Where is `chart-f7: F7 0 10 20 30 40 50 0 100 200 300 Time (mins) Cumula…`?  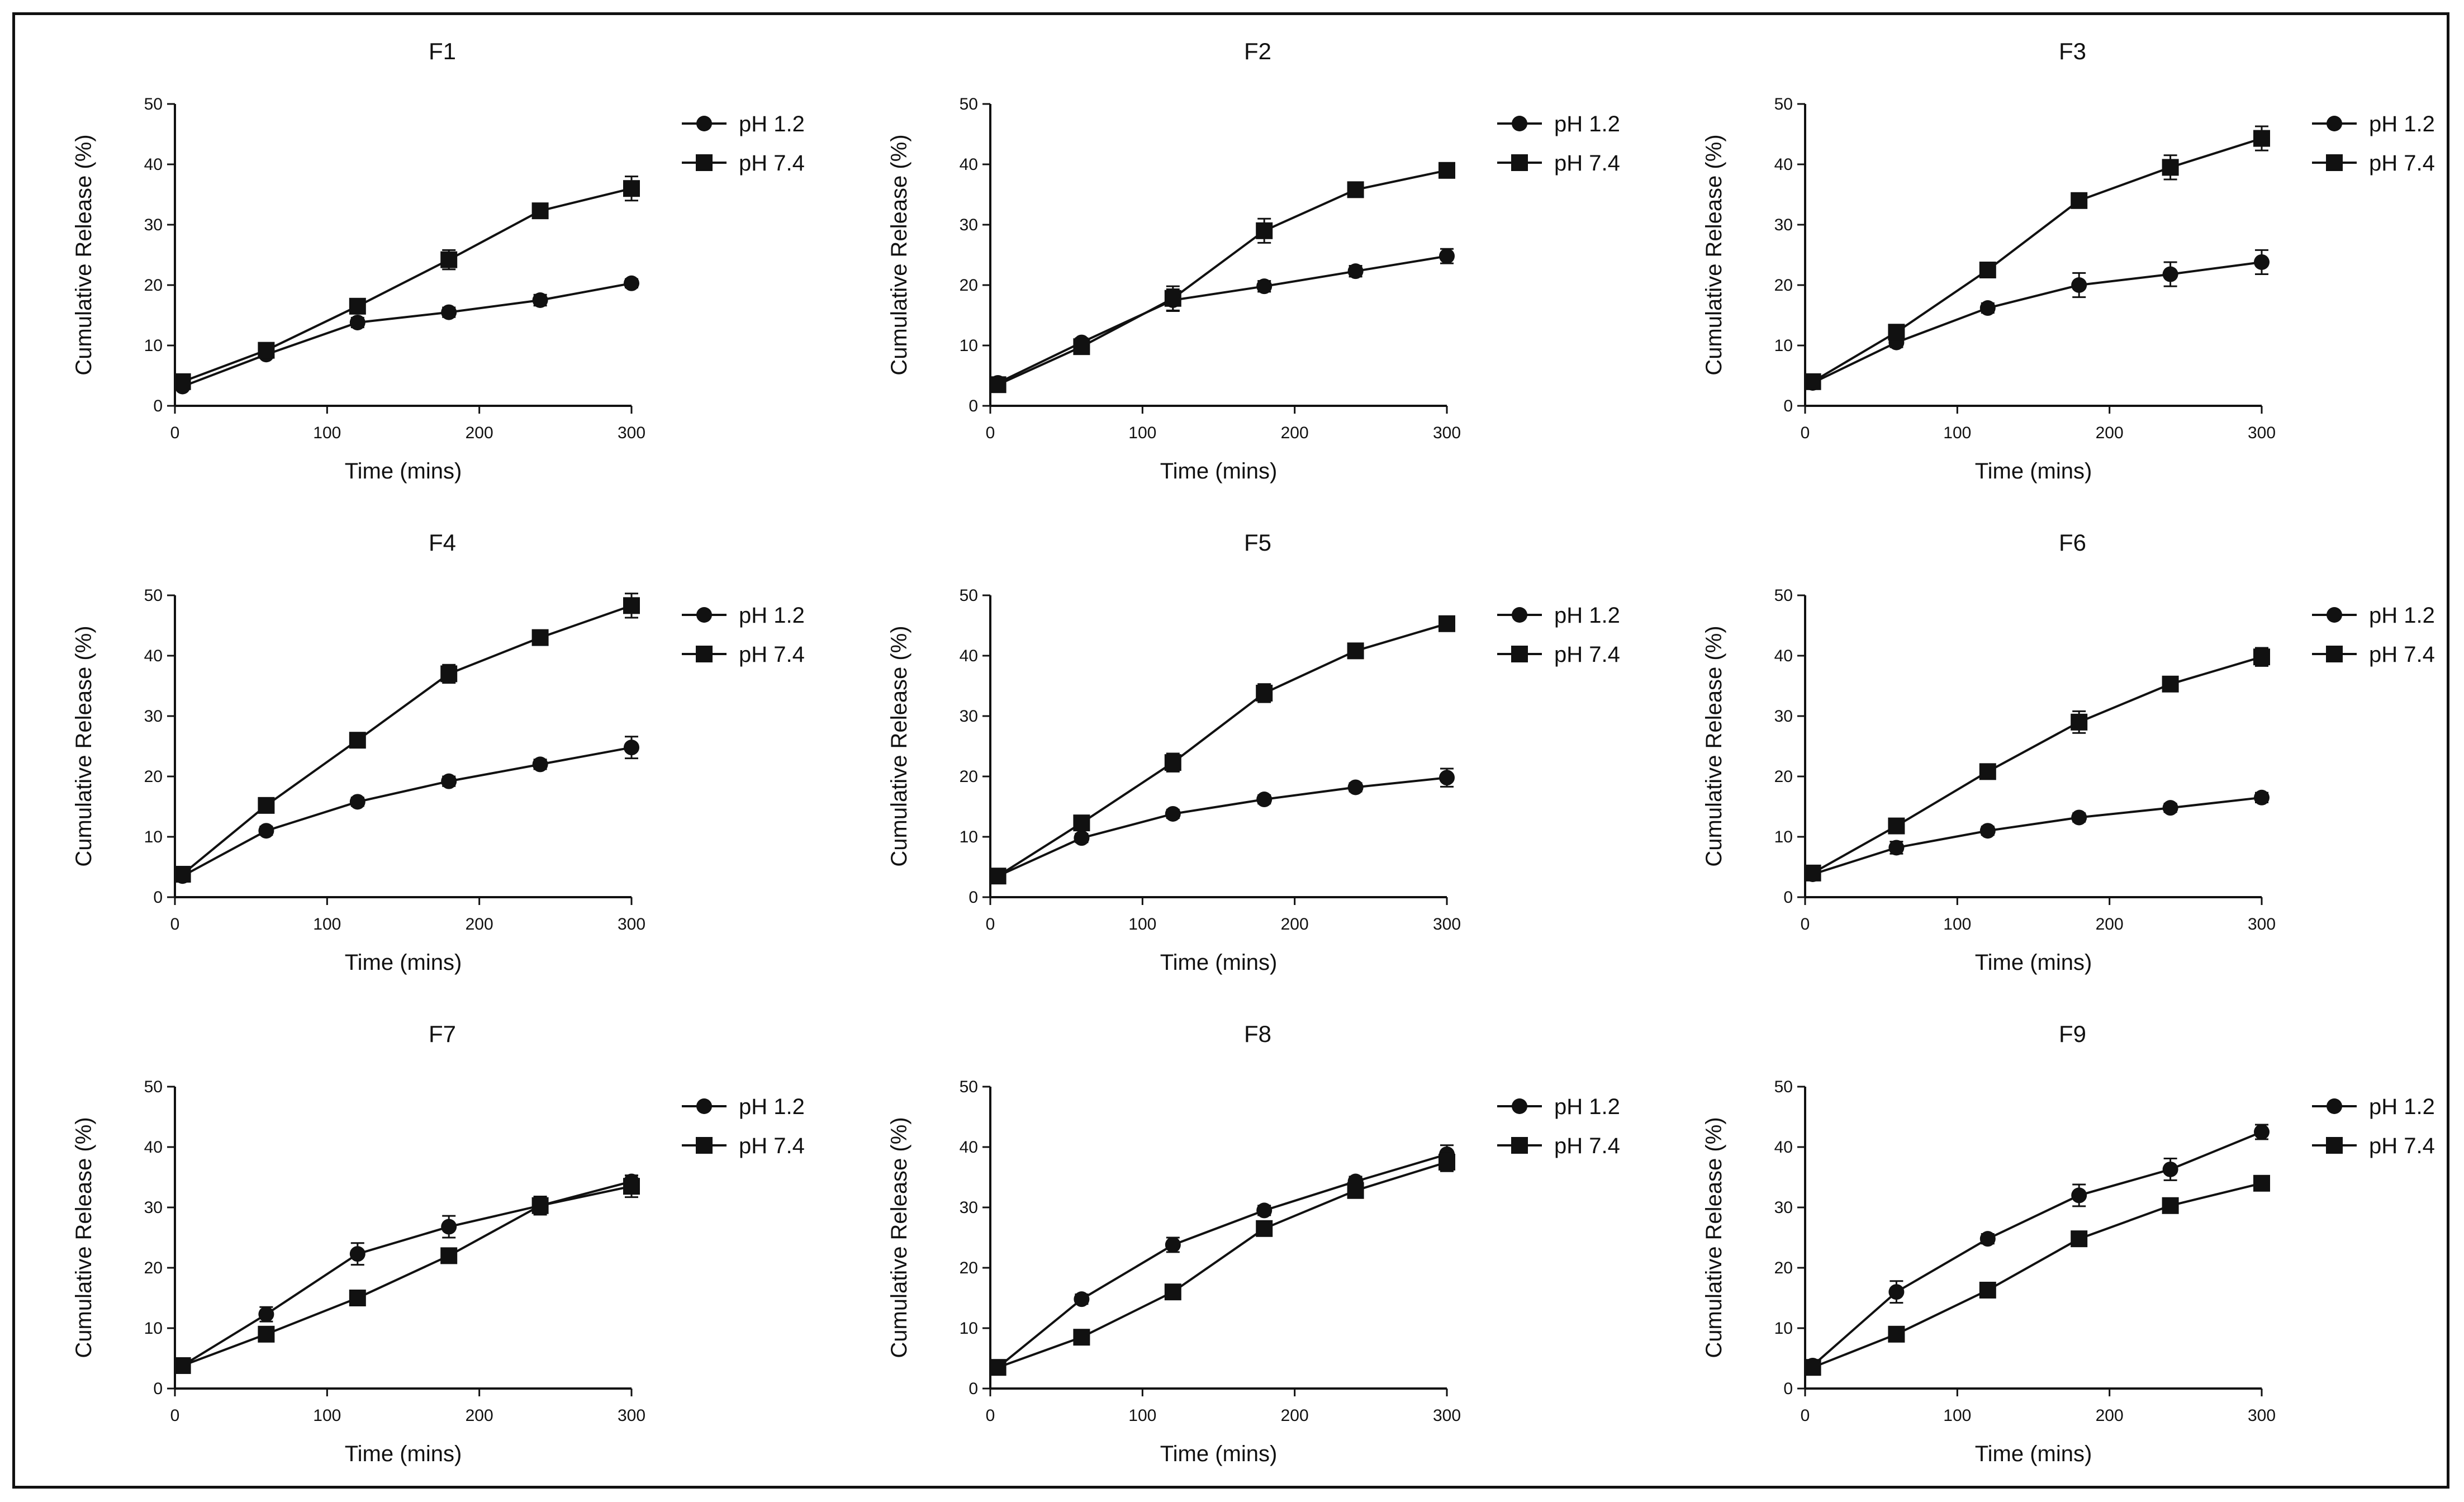 chart-f7: F7 0 10 20 30 40 50 0 100 200 300 Time (mins) Cumula… is located at coordinates (439, 1243).